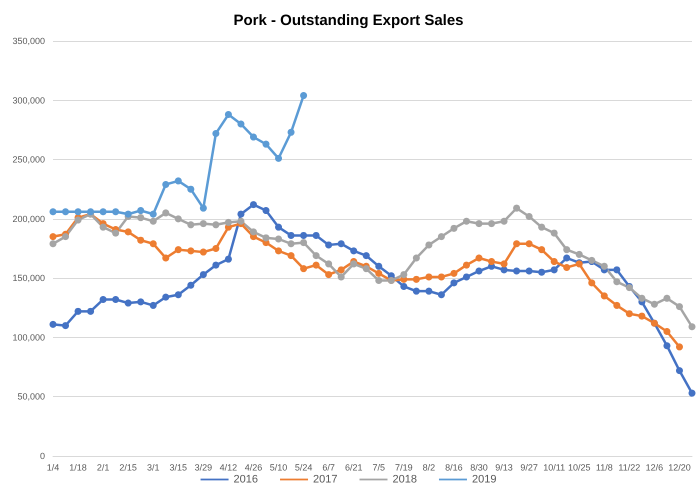  I want to click on x-tick-label: 1/18, so click(78, 467).